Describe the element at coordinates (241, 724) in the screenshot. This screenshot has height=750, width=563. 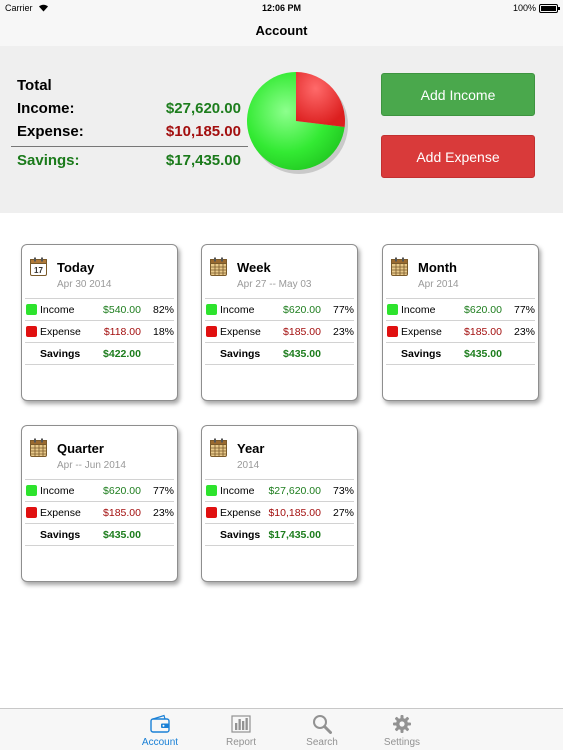
I see `bar-chart-icon` at that location.